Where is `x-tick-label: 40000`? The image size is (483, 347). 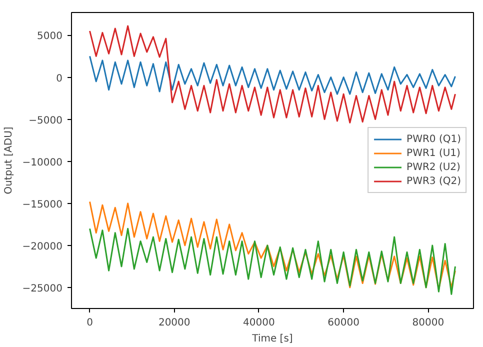 x-tick-label: 40000 is located at coordinates (259, 323).